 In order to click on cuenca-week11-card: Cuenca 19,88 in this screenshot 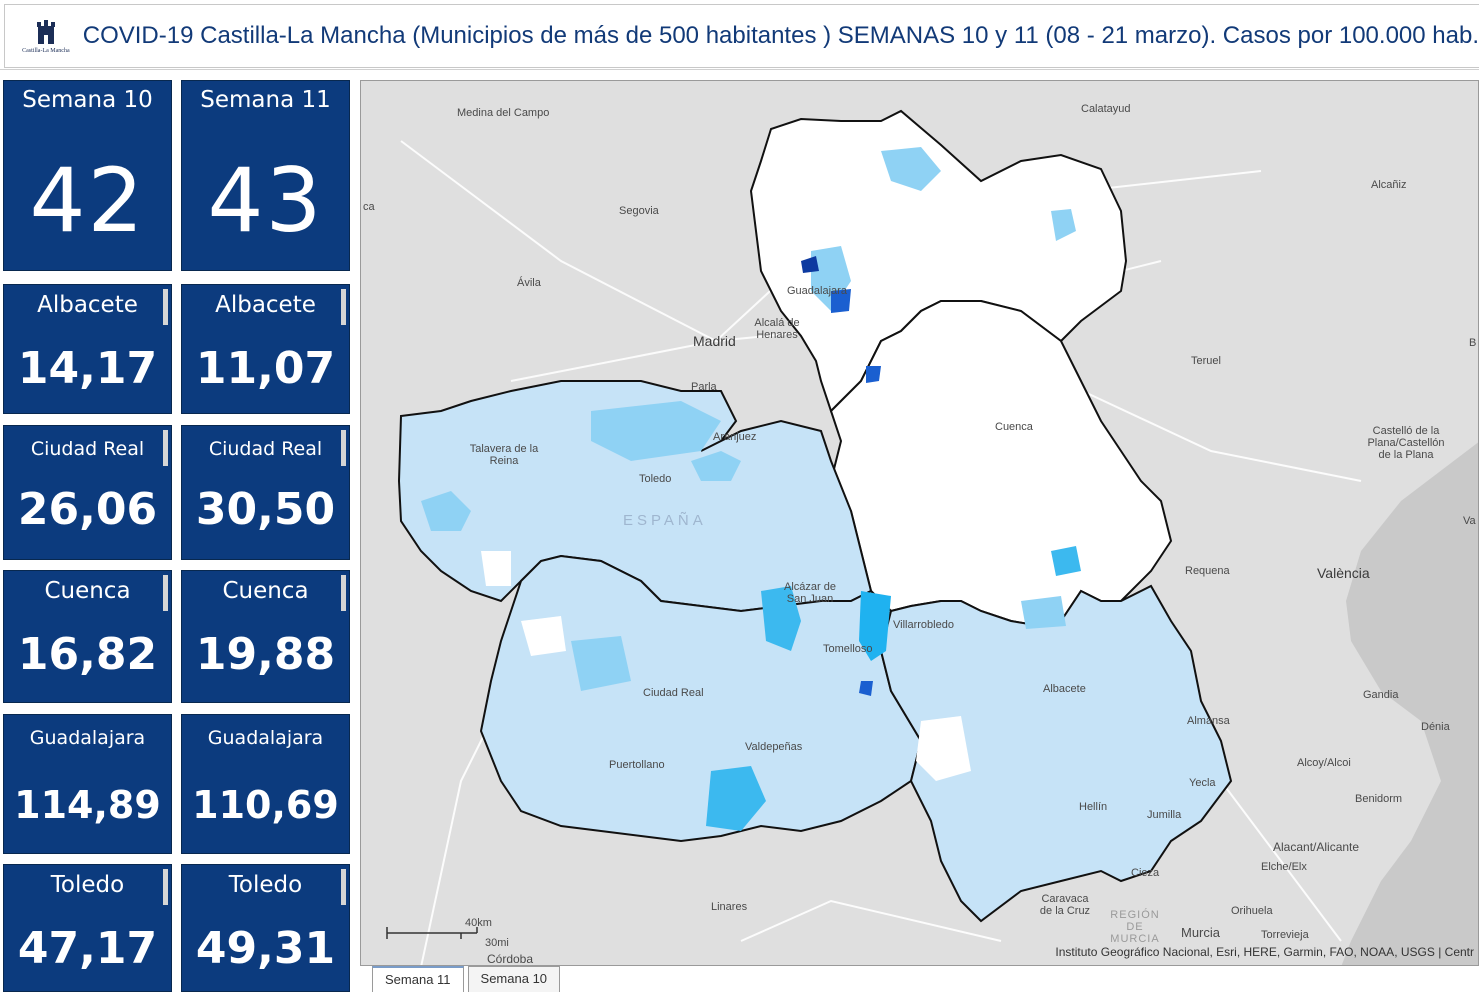, I will do `click(265, 636)`.